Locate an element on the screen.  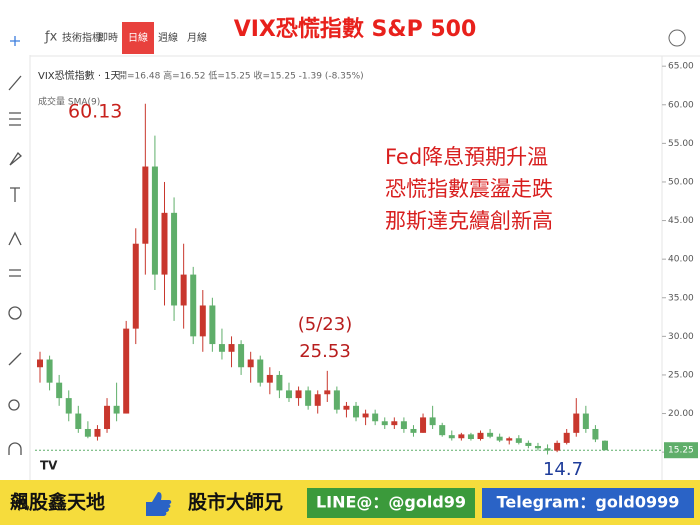
y-tick-label: 45.00 is located at coordinates (681, 221).